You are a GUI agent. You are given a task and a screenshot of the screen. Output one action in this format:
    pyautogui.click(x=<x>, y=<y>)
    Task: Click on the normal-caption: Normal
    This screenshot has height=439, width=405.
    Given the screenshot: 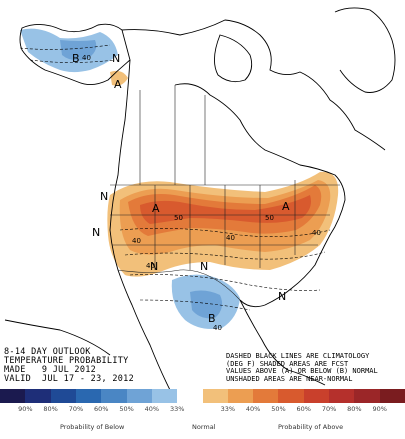 What is the action you would take?
    pyautogui.click(x=204, y=427)
    